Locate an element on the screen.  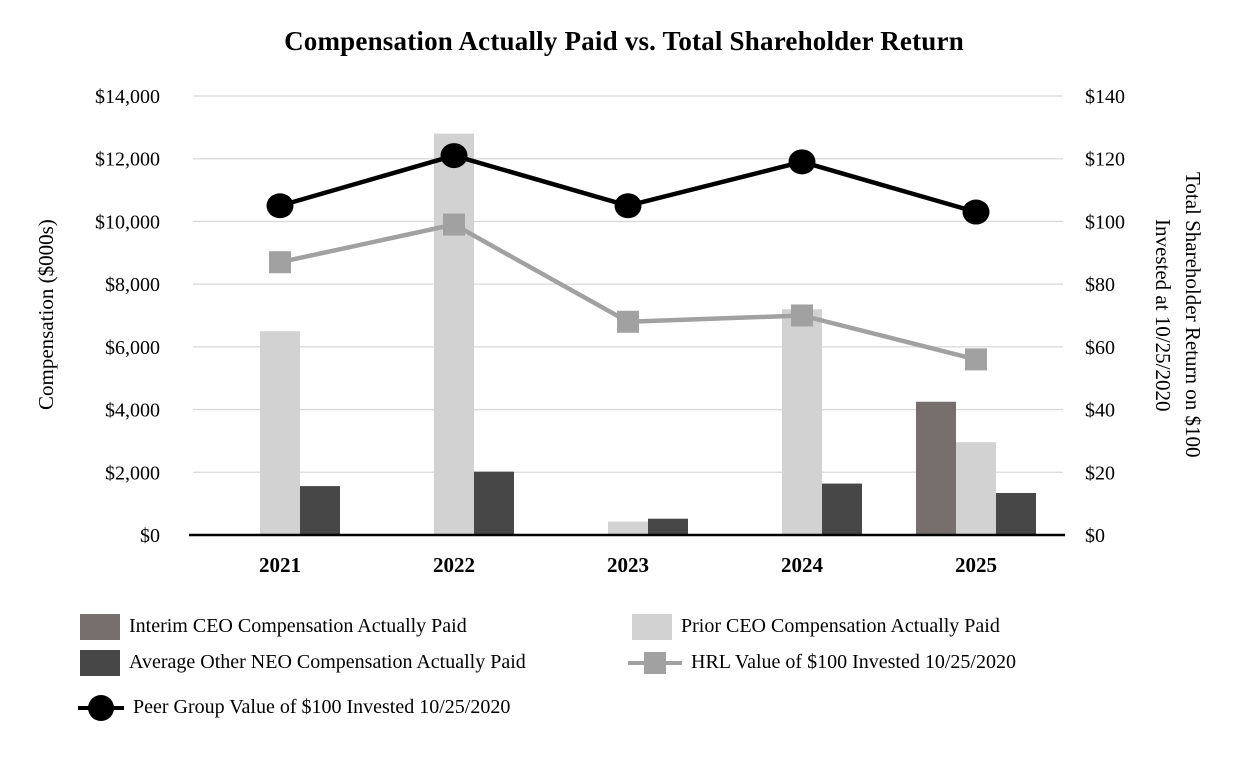
x-axis-label-2021: 2021 is located at coordinates (280, 565).